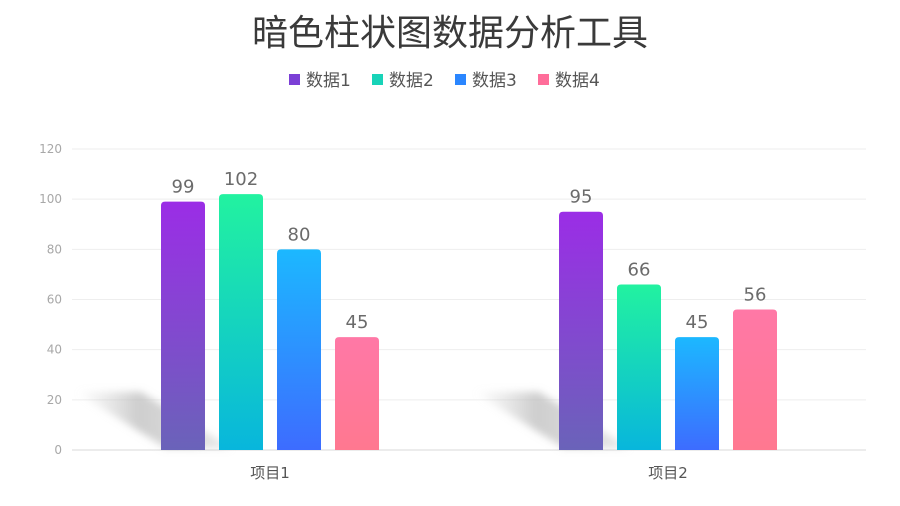  Describe the element at coordinates (668, 473) in the screenshot. I see `x-tick-label: 项目2` at that location.